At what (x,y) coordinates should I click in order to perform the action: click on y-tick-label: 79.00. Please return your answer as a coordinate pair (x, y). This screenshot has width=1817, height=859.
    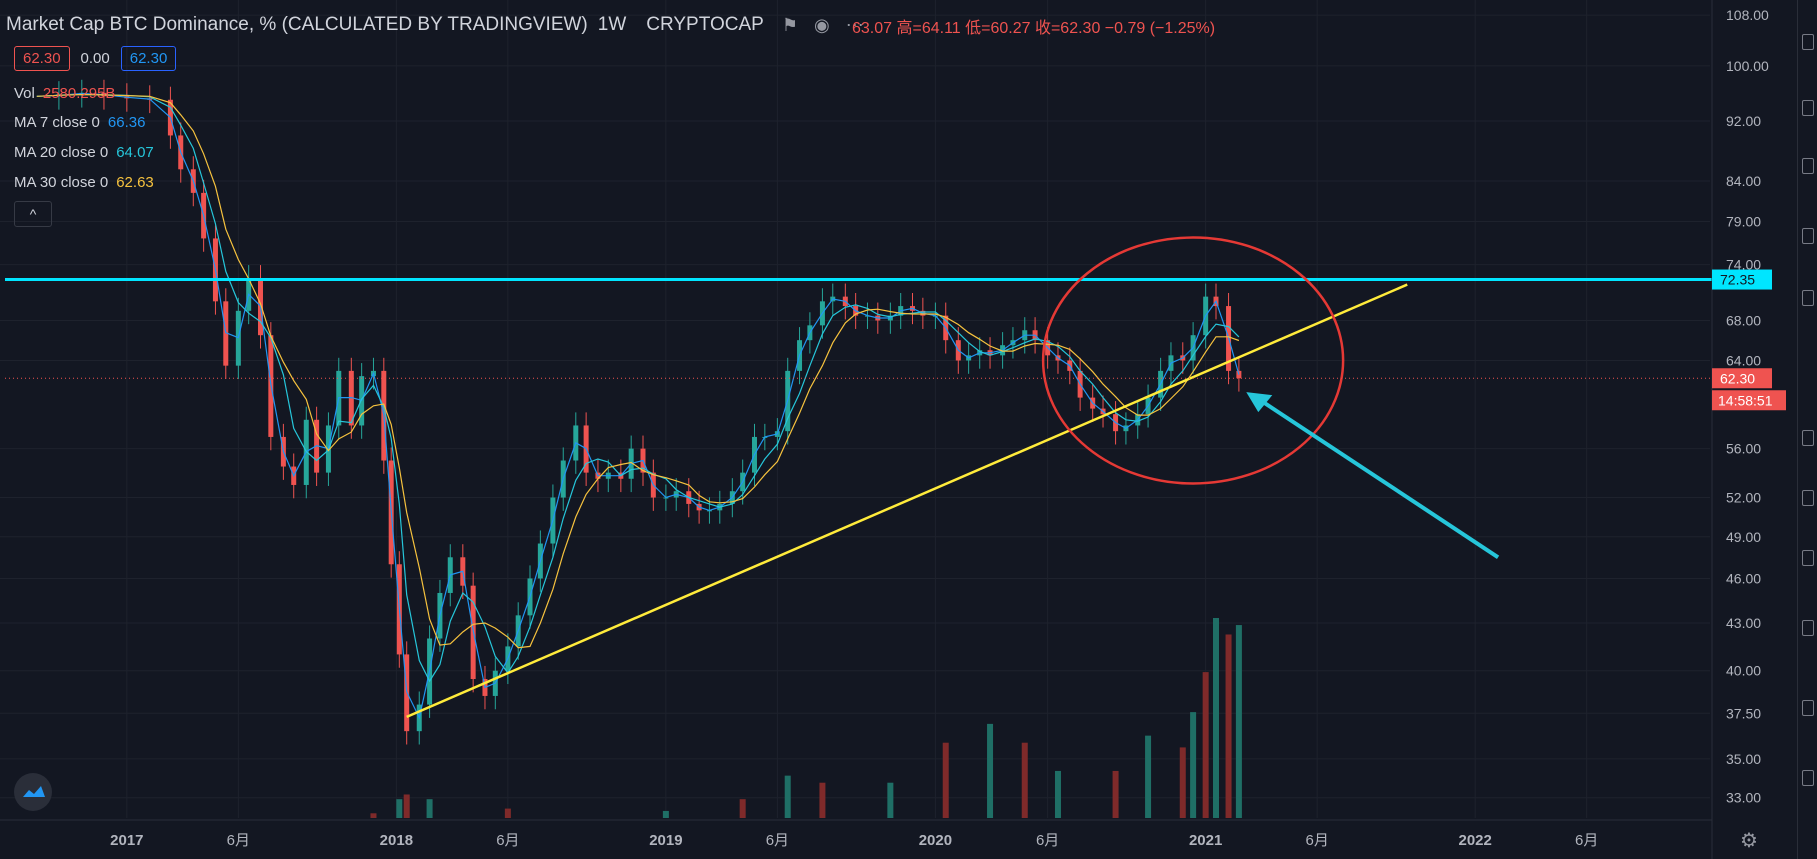
    Looking at the image, I should click on (1743, 221).